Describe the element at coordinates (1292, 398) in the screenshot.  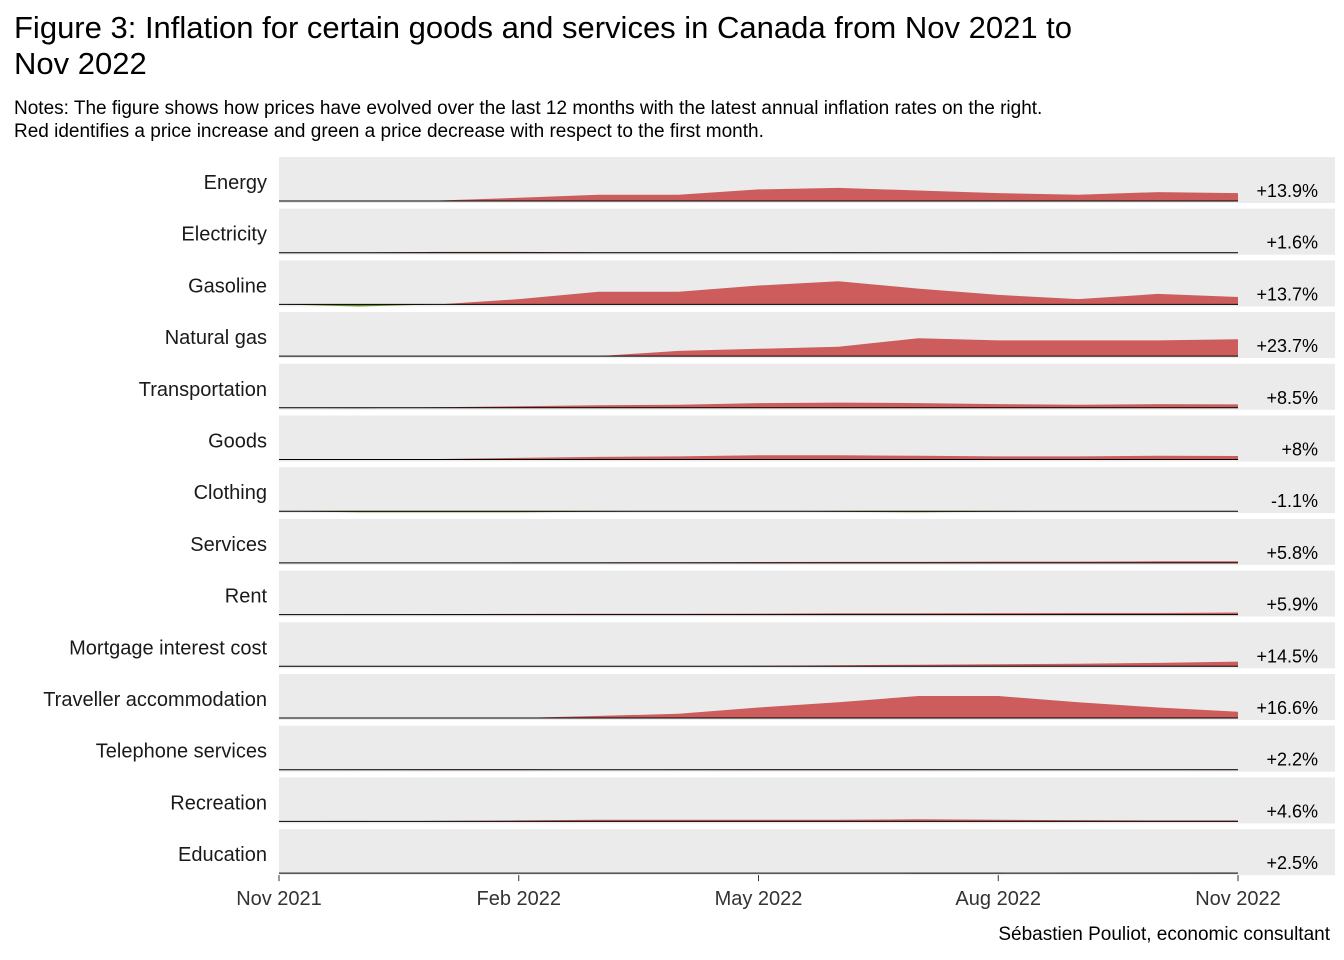
I see `rate-label-transportation: +8.5%` at that location.